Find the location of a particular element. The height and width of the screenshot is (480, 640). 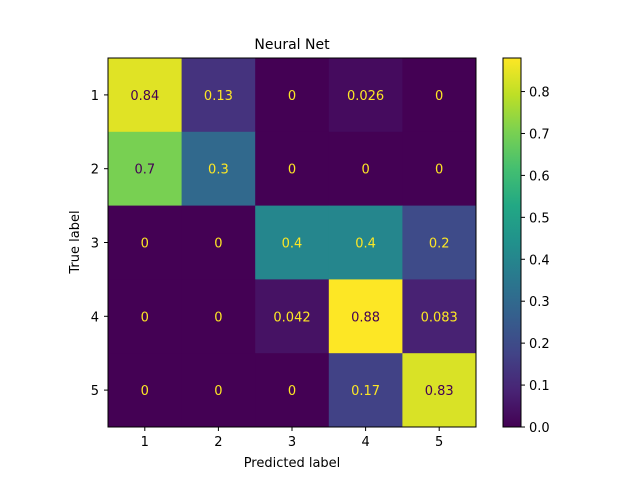

y-tick-label: 4 is located at coordinates (95, 317).